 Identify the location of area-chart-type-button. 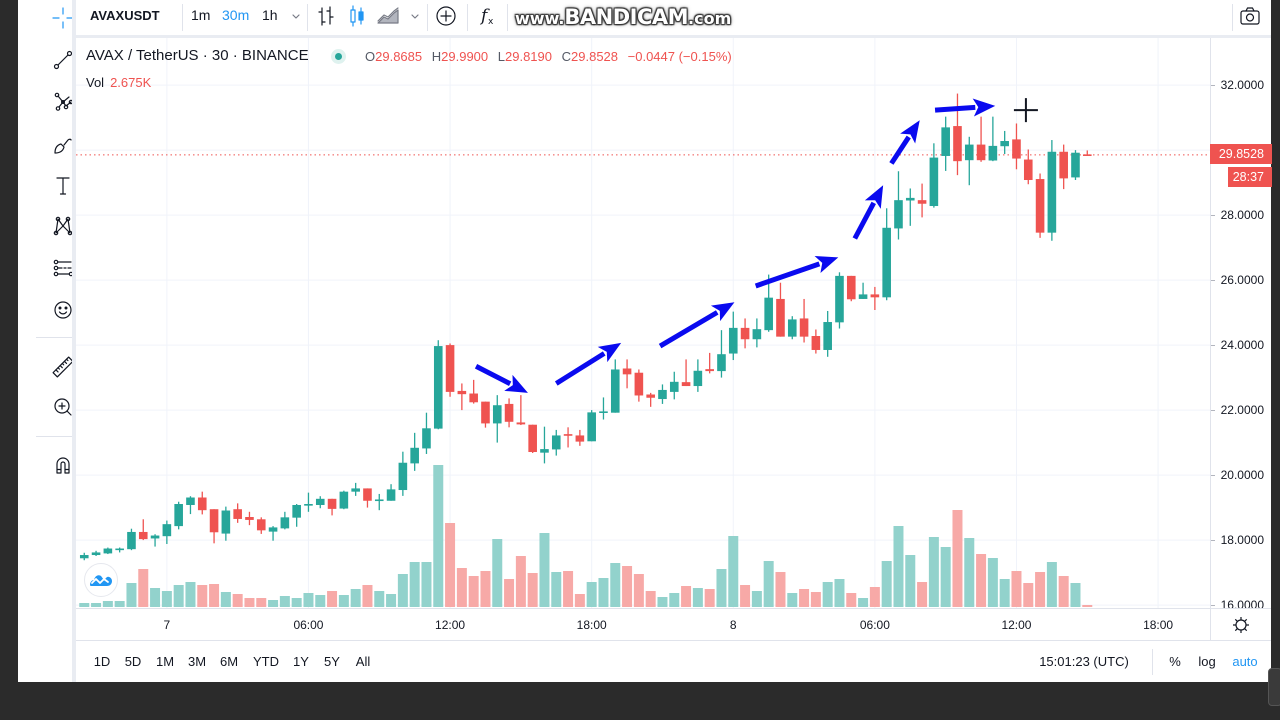
(388, 16).